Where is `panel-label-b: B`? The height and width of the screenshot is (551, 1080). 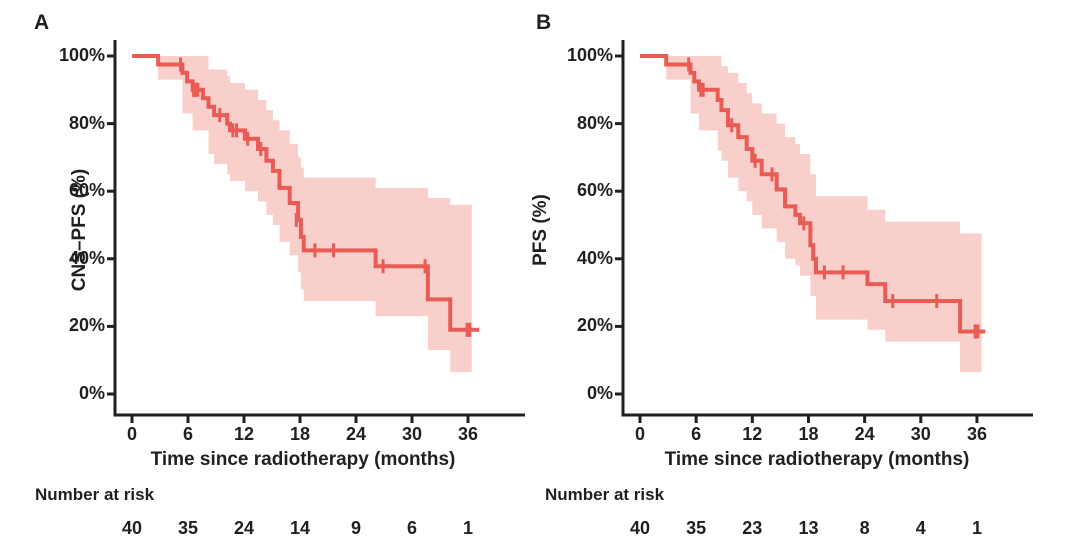 panel-label-b: B is located at coordinates (544, 22).